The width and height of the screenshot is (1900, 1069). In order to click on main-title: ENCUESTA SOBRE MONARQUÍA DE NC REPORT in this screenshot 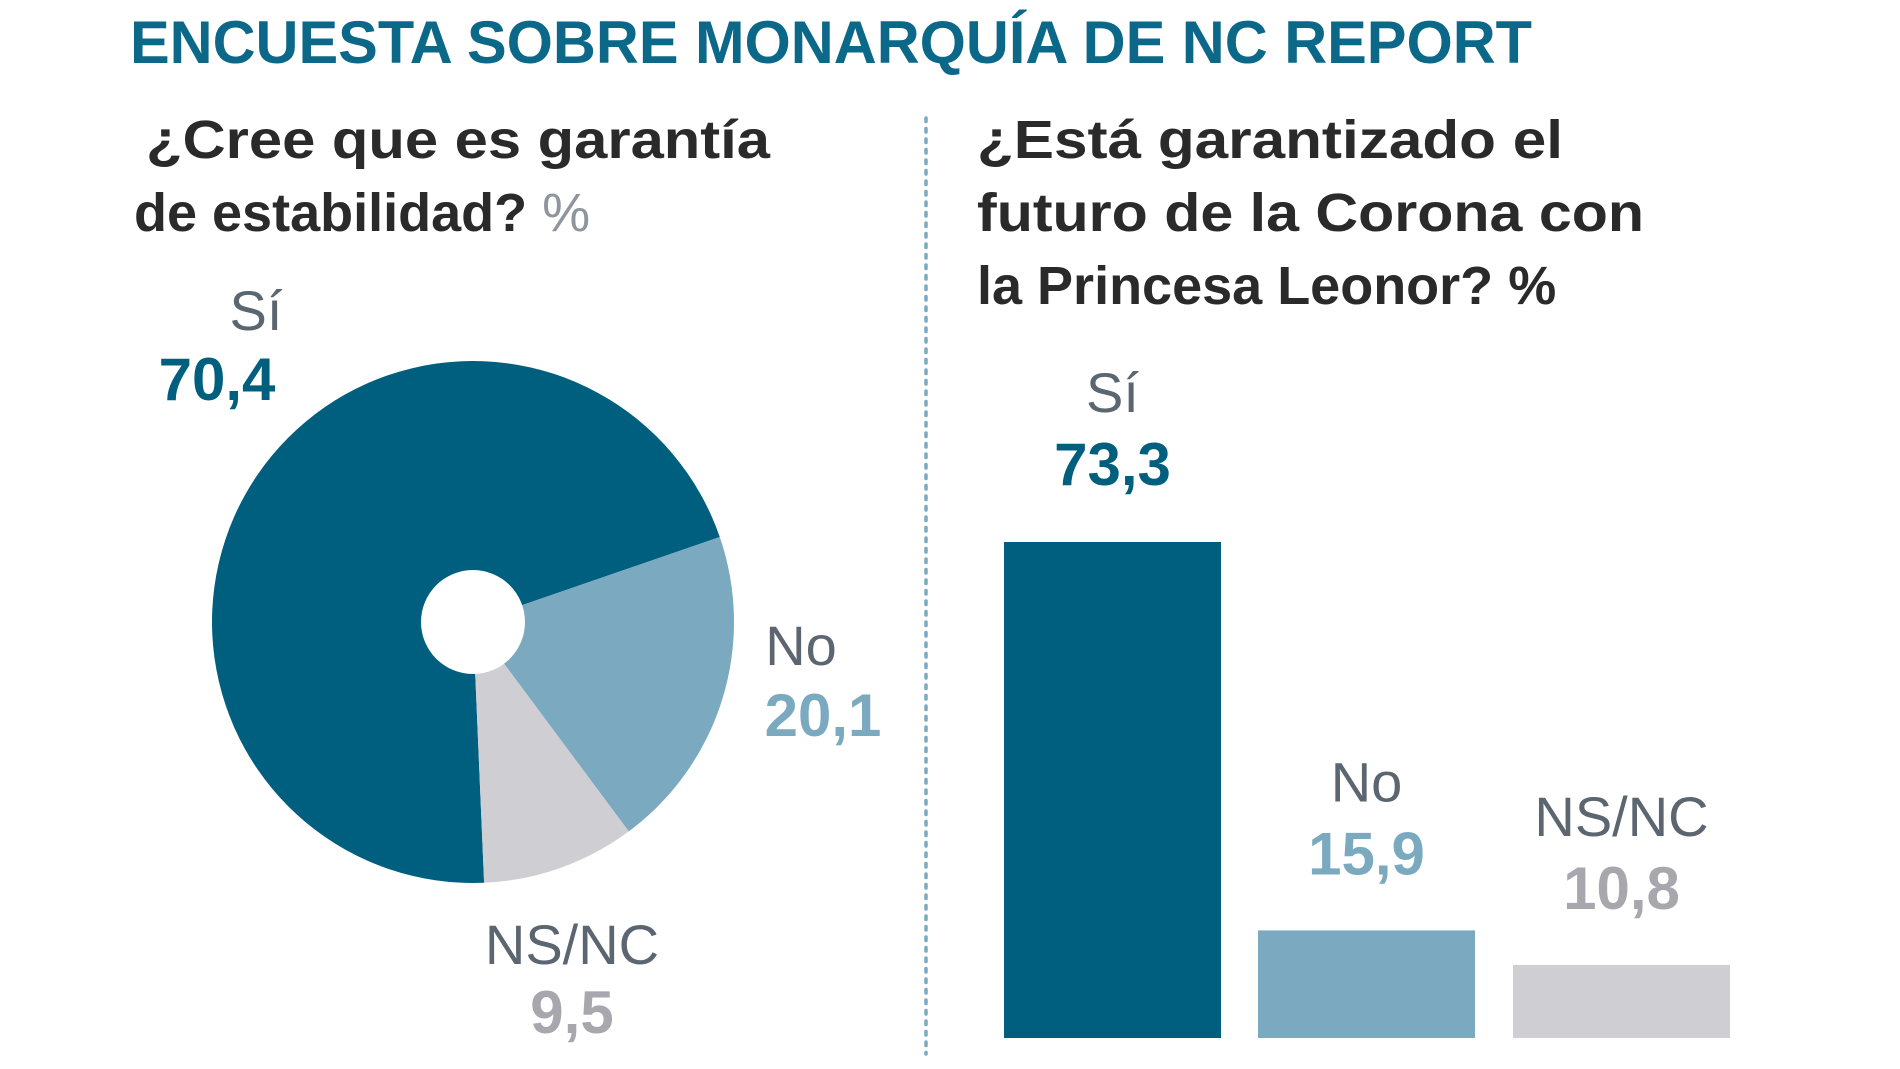, I will do `click(831, 42)`.